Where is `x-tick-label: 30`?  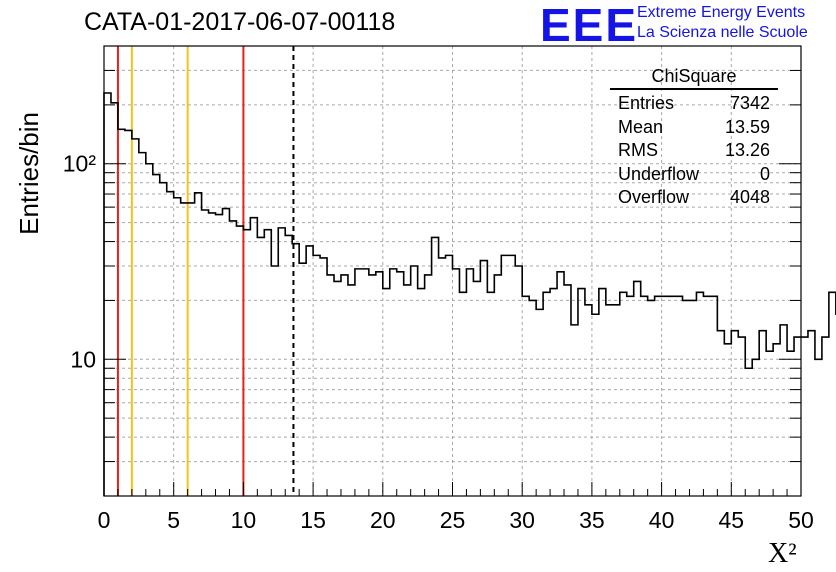 x-tick-label: 30 is located at coordinates (522, 520).